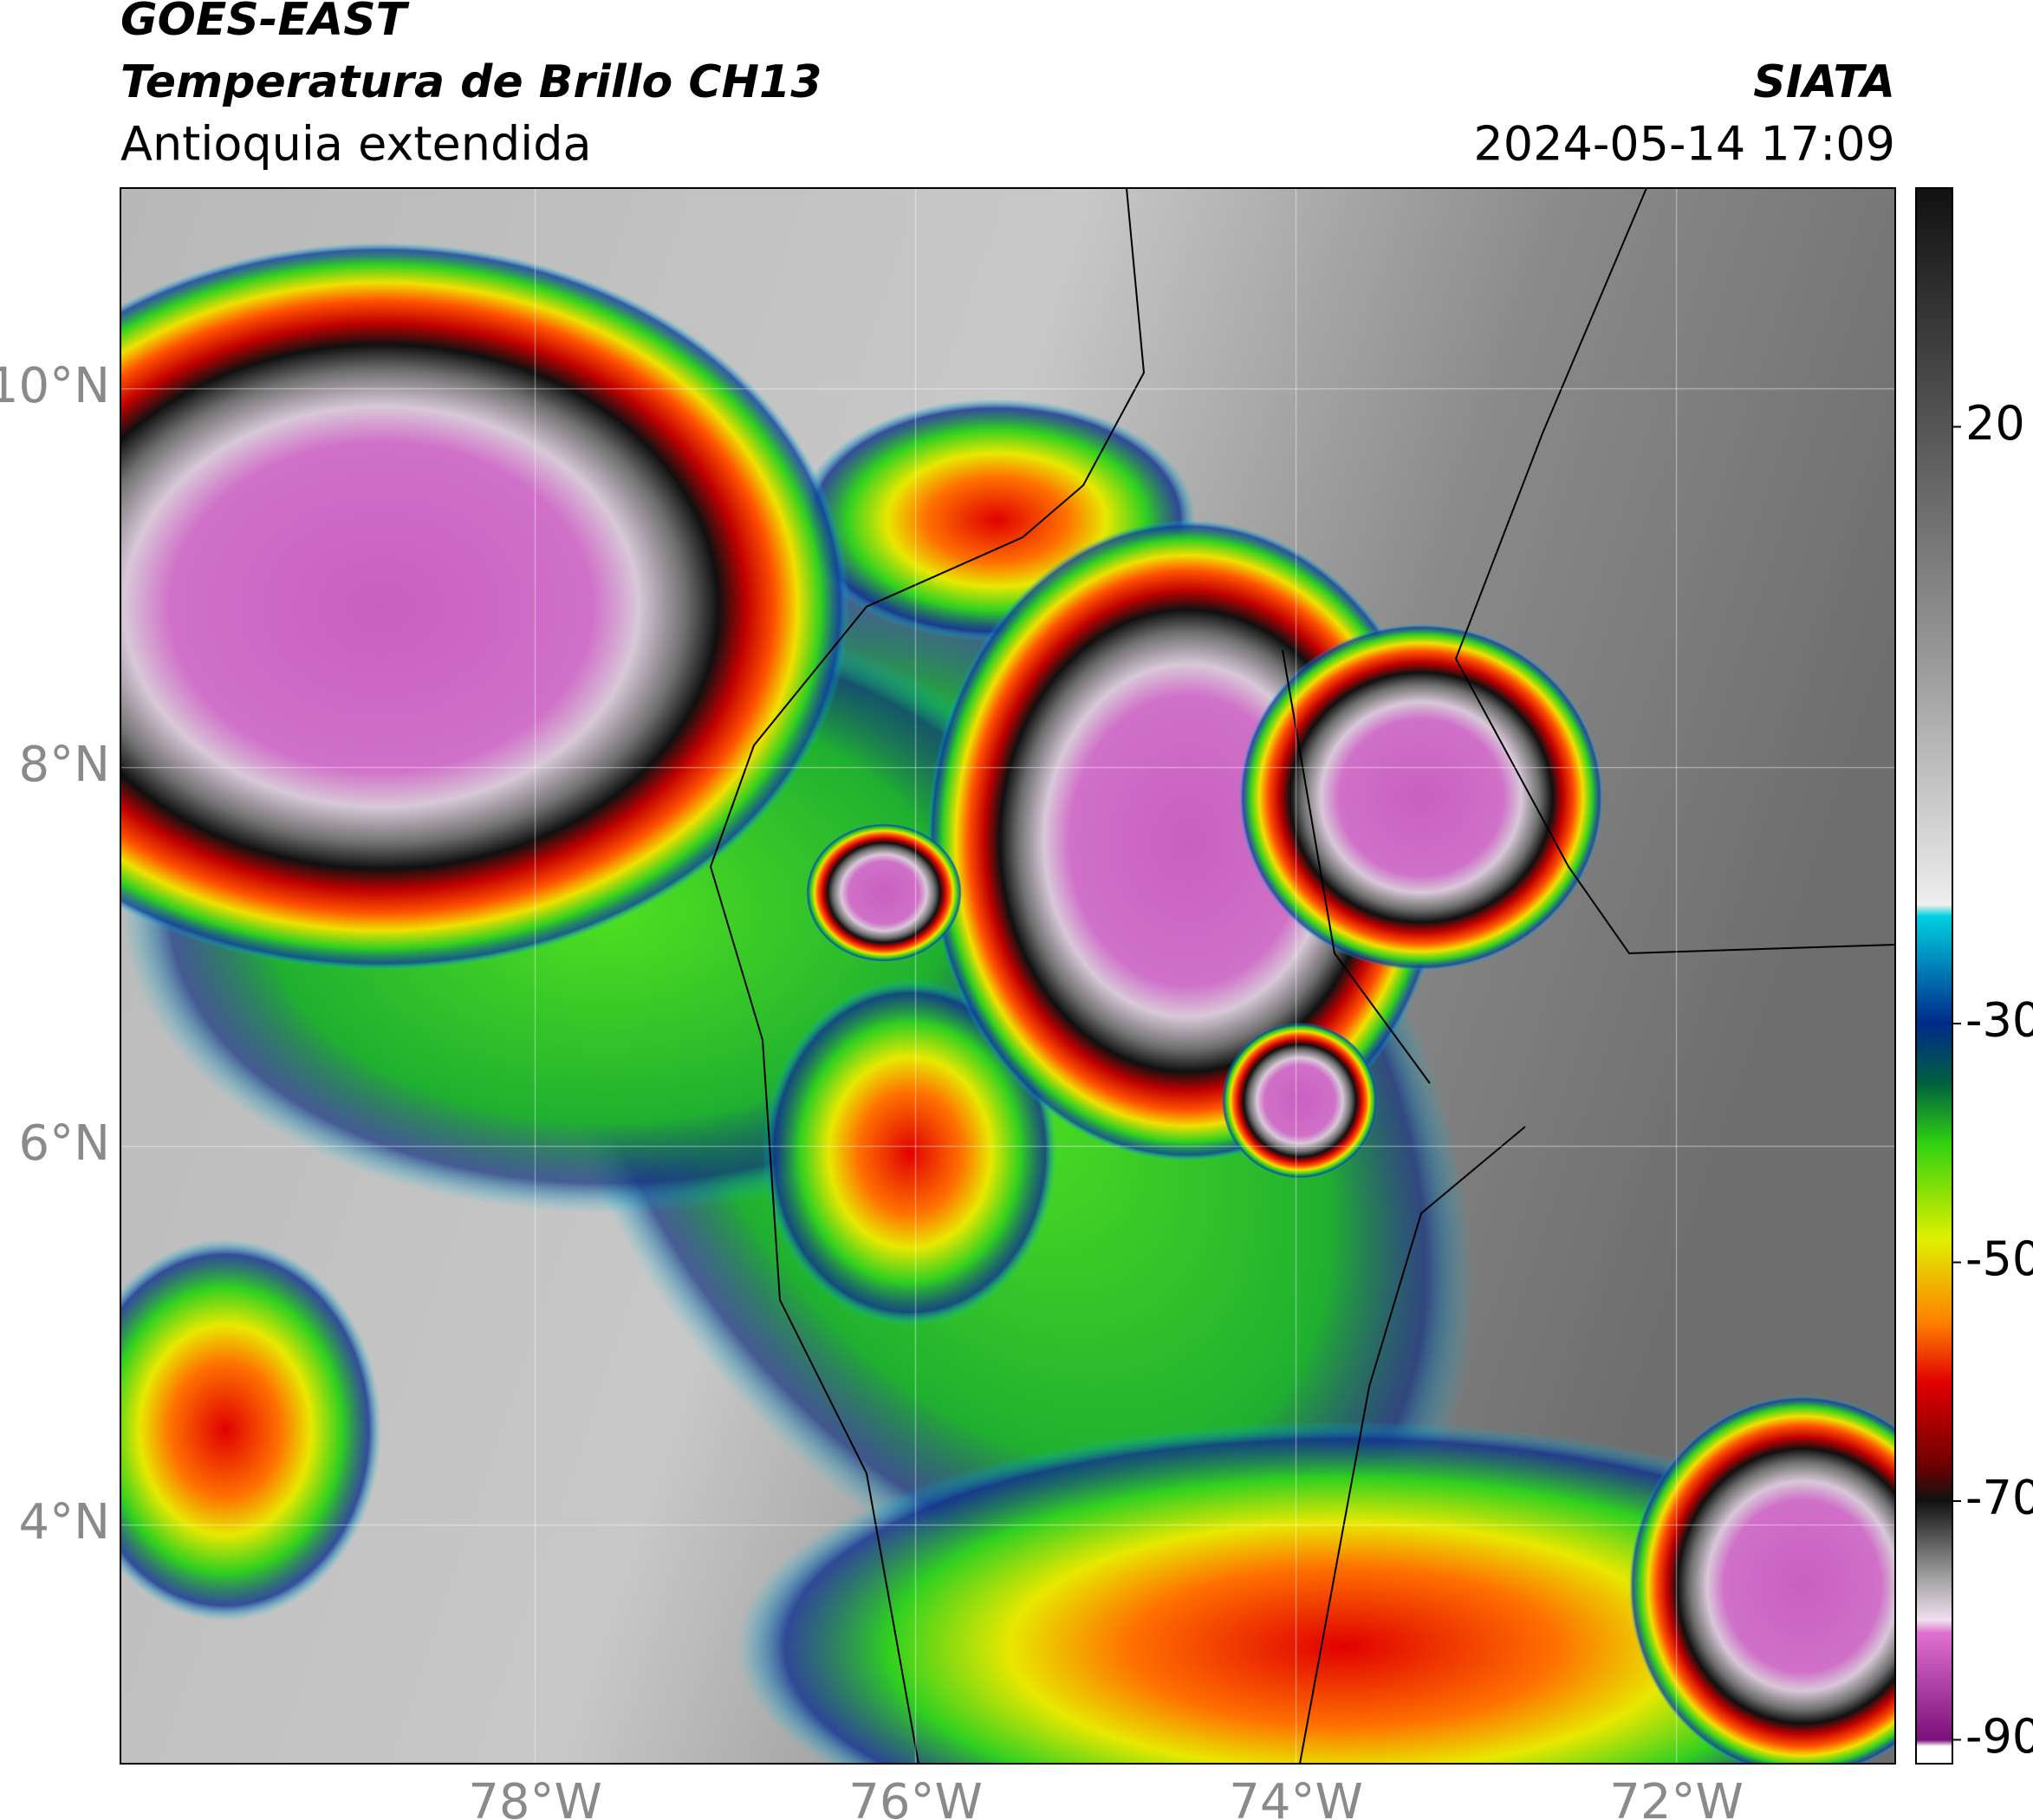 Image resolution: width=2033 pixels, height=1820 pixels. Describe the element at coordinates (915, 1797) in the screenshot. I see `x-tick-label: 76°W` at that location.